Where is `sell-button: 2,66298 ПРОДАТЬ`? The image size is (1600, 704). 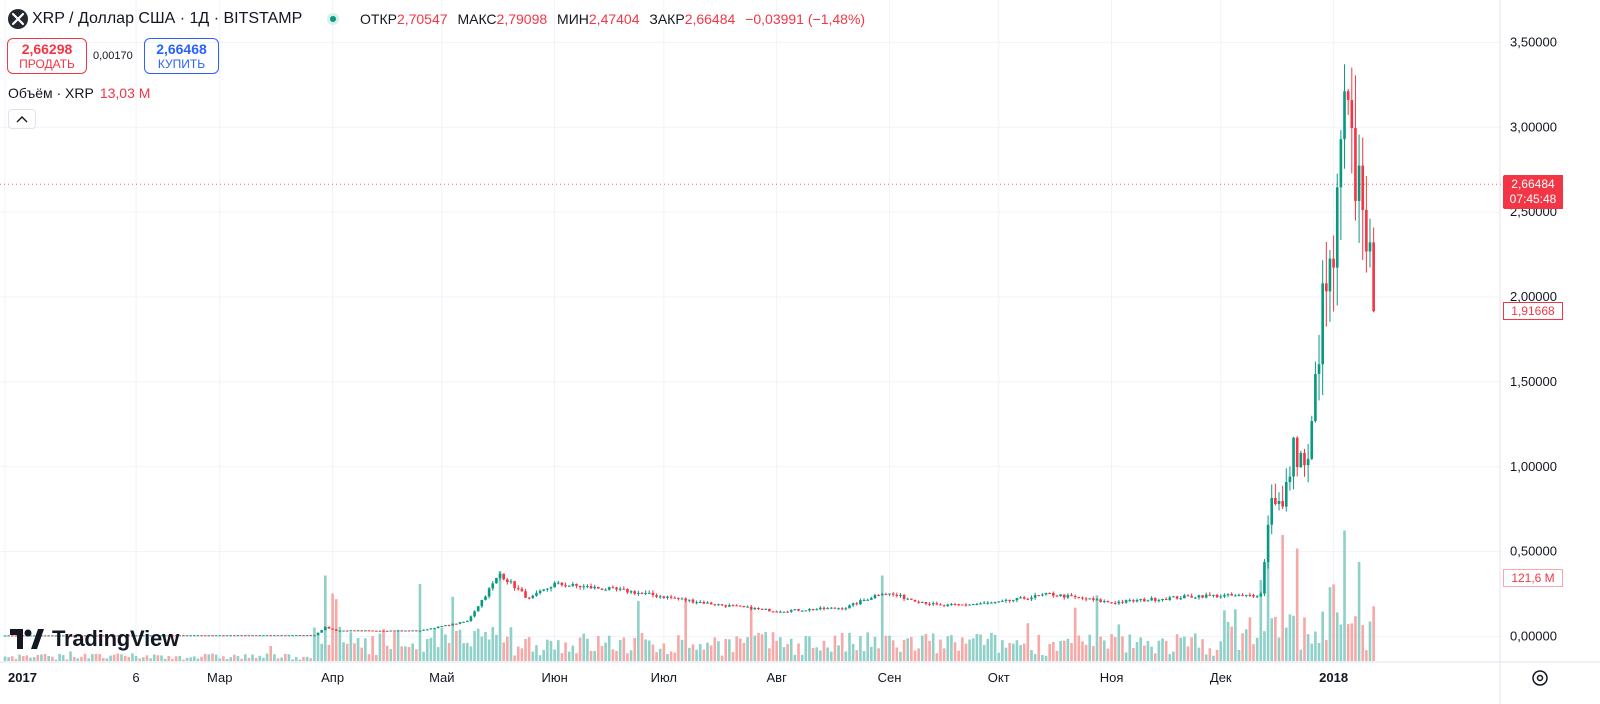 sell-button: 2,66298 ПРОДАТЬ is located at coordinates (47, 56).